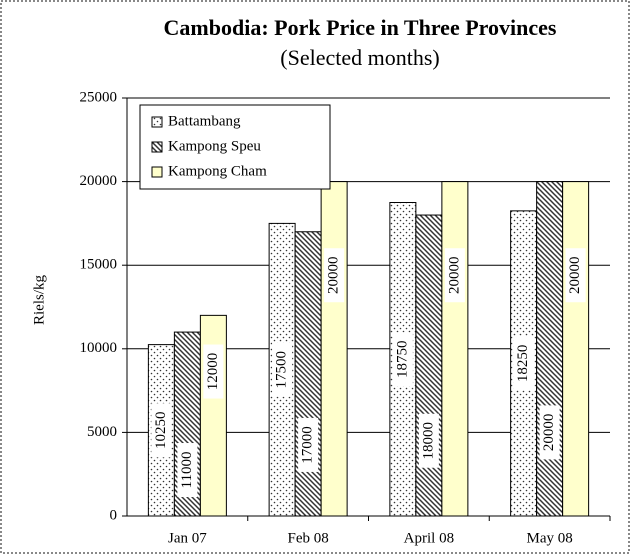  What do you see at coordinates (204, 121) in the screenshot?
I see `legend-text: Battambang` at bounding box center [204, 121].